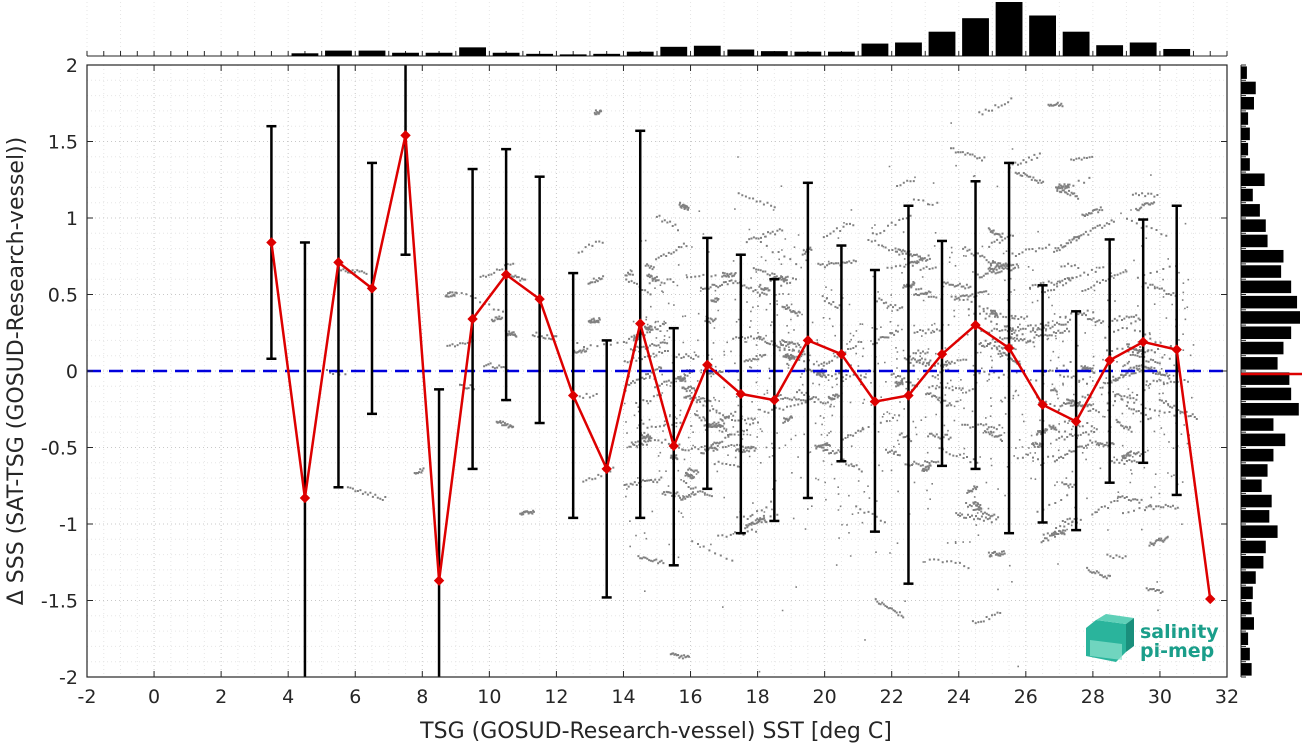 The height and width of the screenshot is (747, 1302). I want to click on y-tick-label: -2, so click(68, 678).